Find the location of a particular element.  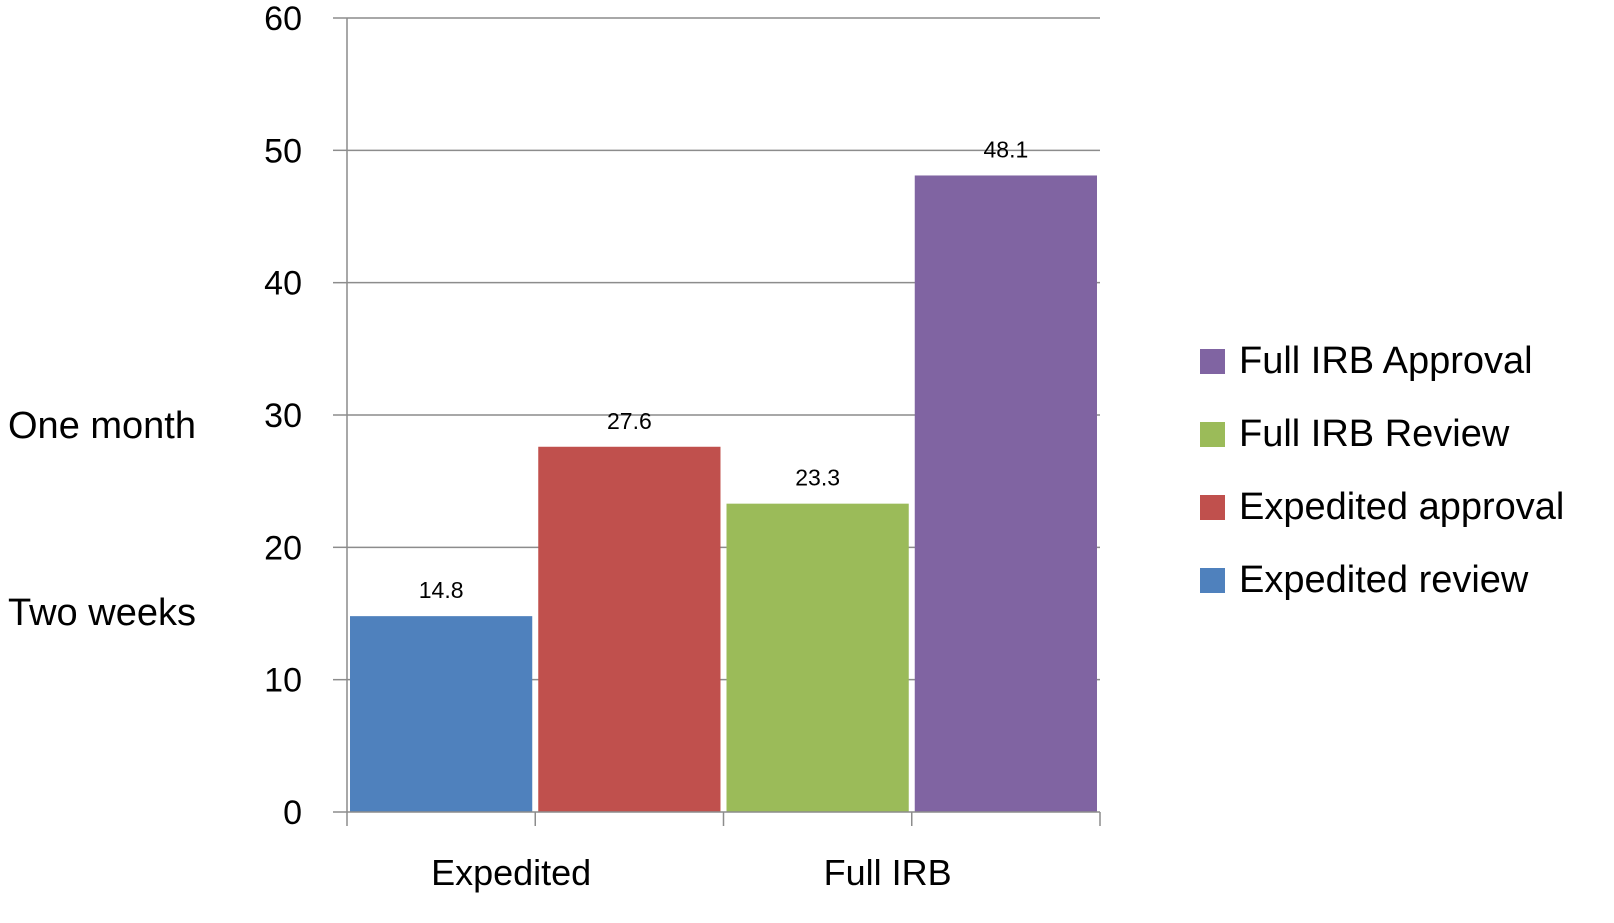

legend-item: Expedited review is located at coordinates (1382, 580).